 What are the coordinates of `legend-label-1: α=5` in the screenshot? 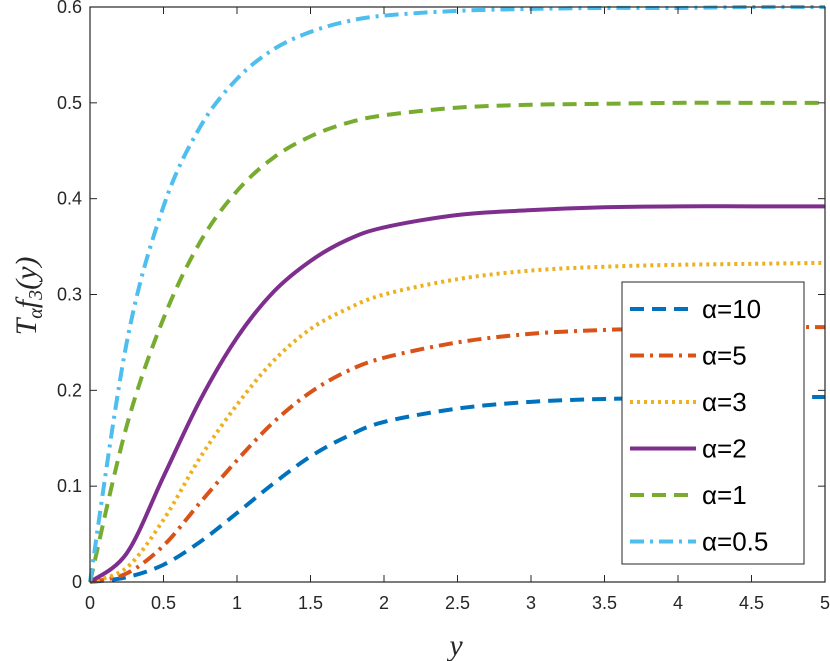 It's located at (724, 356).